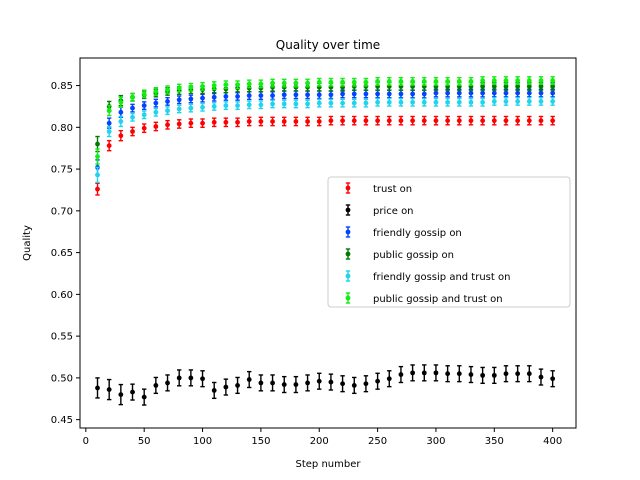 The height and width of the screenshot is (480, 640). What do you see at coordinates (393, 211) in the screenshot?
I see `legend-label: price on` at bounding box center [393, 211].